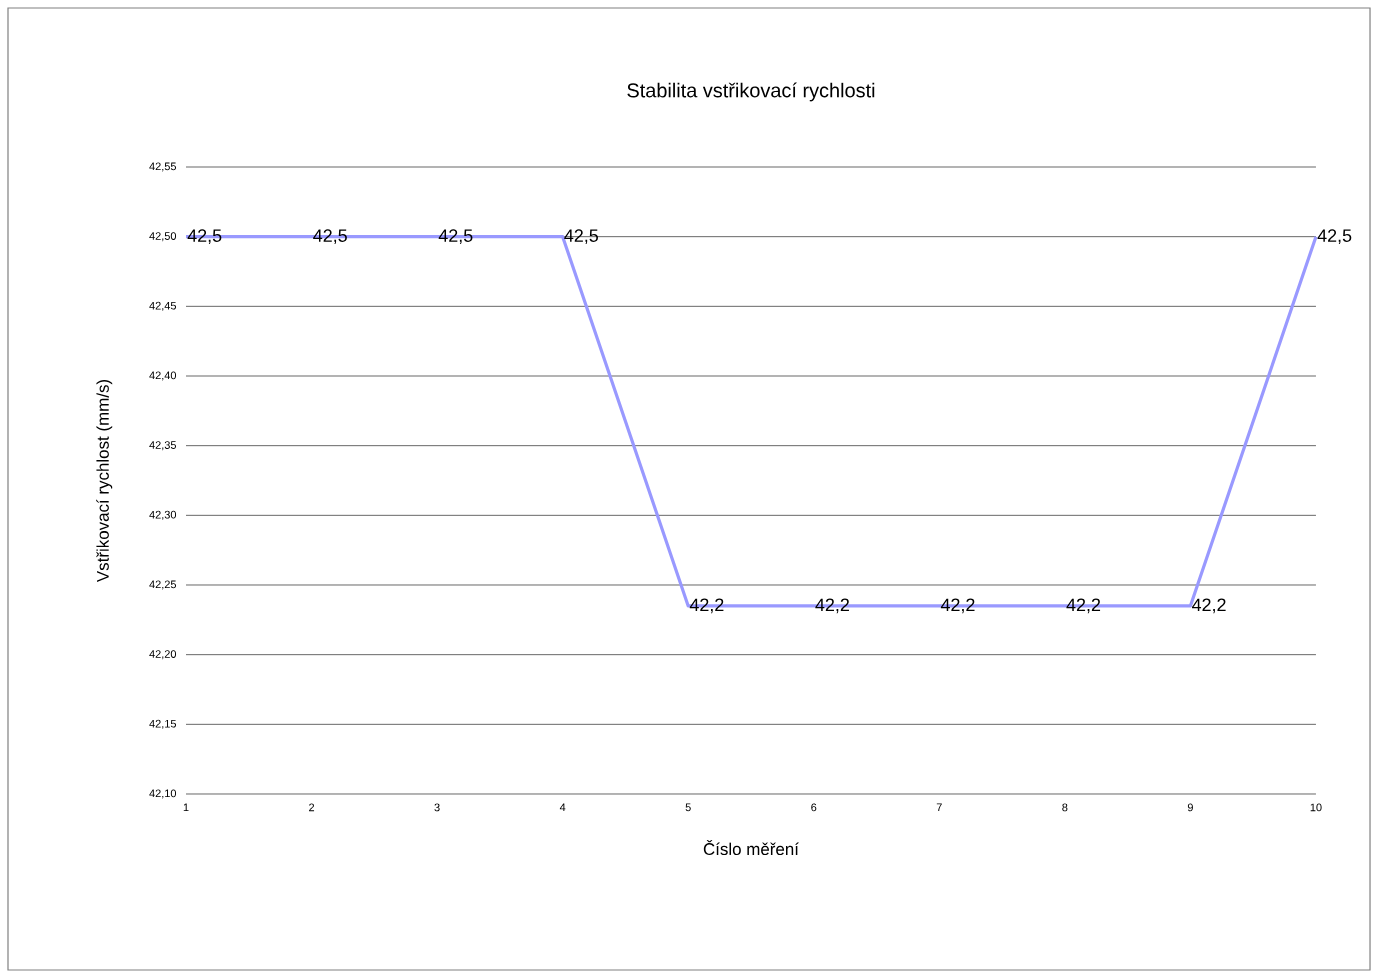 This screenshot has height=975, width=1374. Describe the element at coordinates (939, 807) in the screenshot. I see `x-tick-label: 7` at that location.